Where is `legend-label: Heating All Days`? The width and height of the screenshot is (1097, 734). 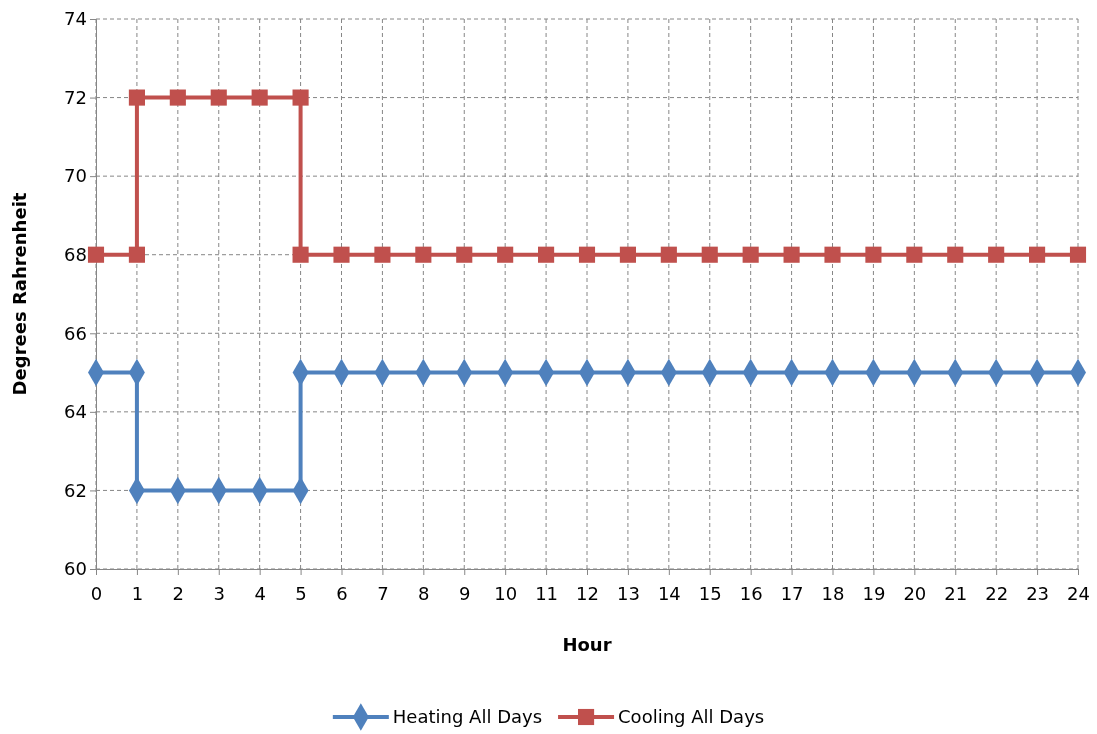 legend-label: Heating All Days is located at coordinates (467, 716).